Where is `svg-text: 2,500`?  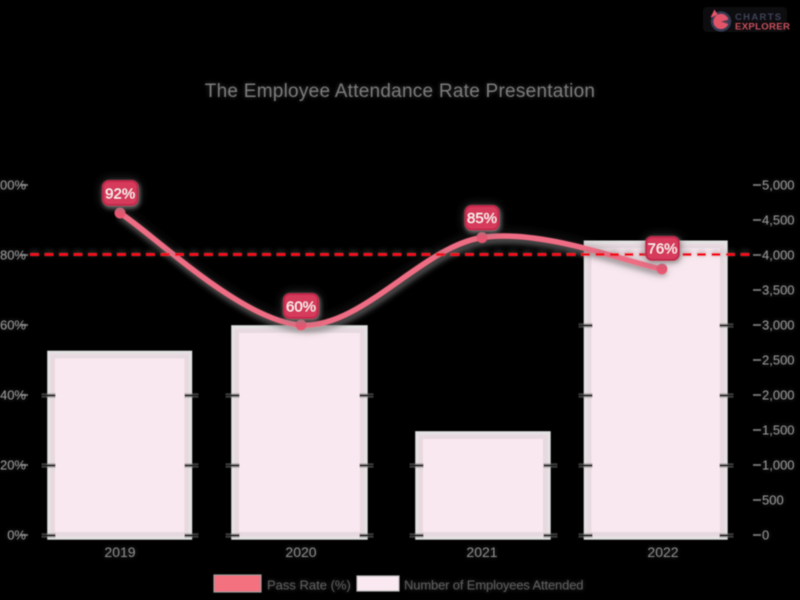 svg-text: 2,500 is located at coordinates (778, 360).